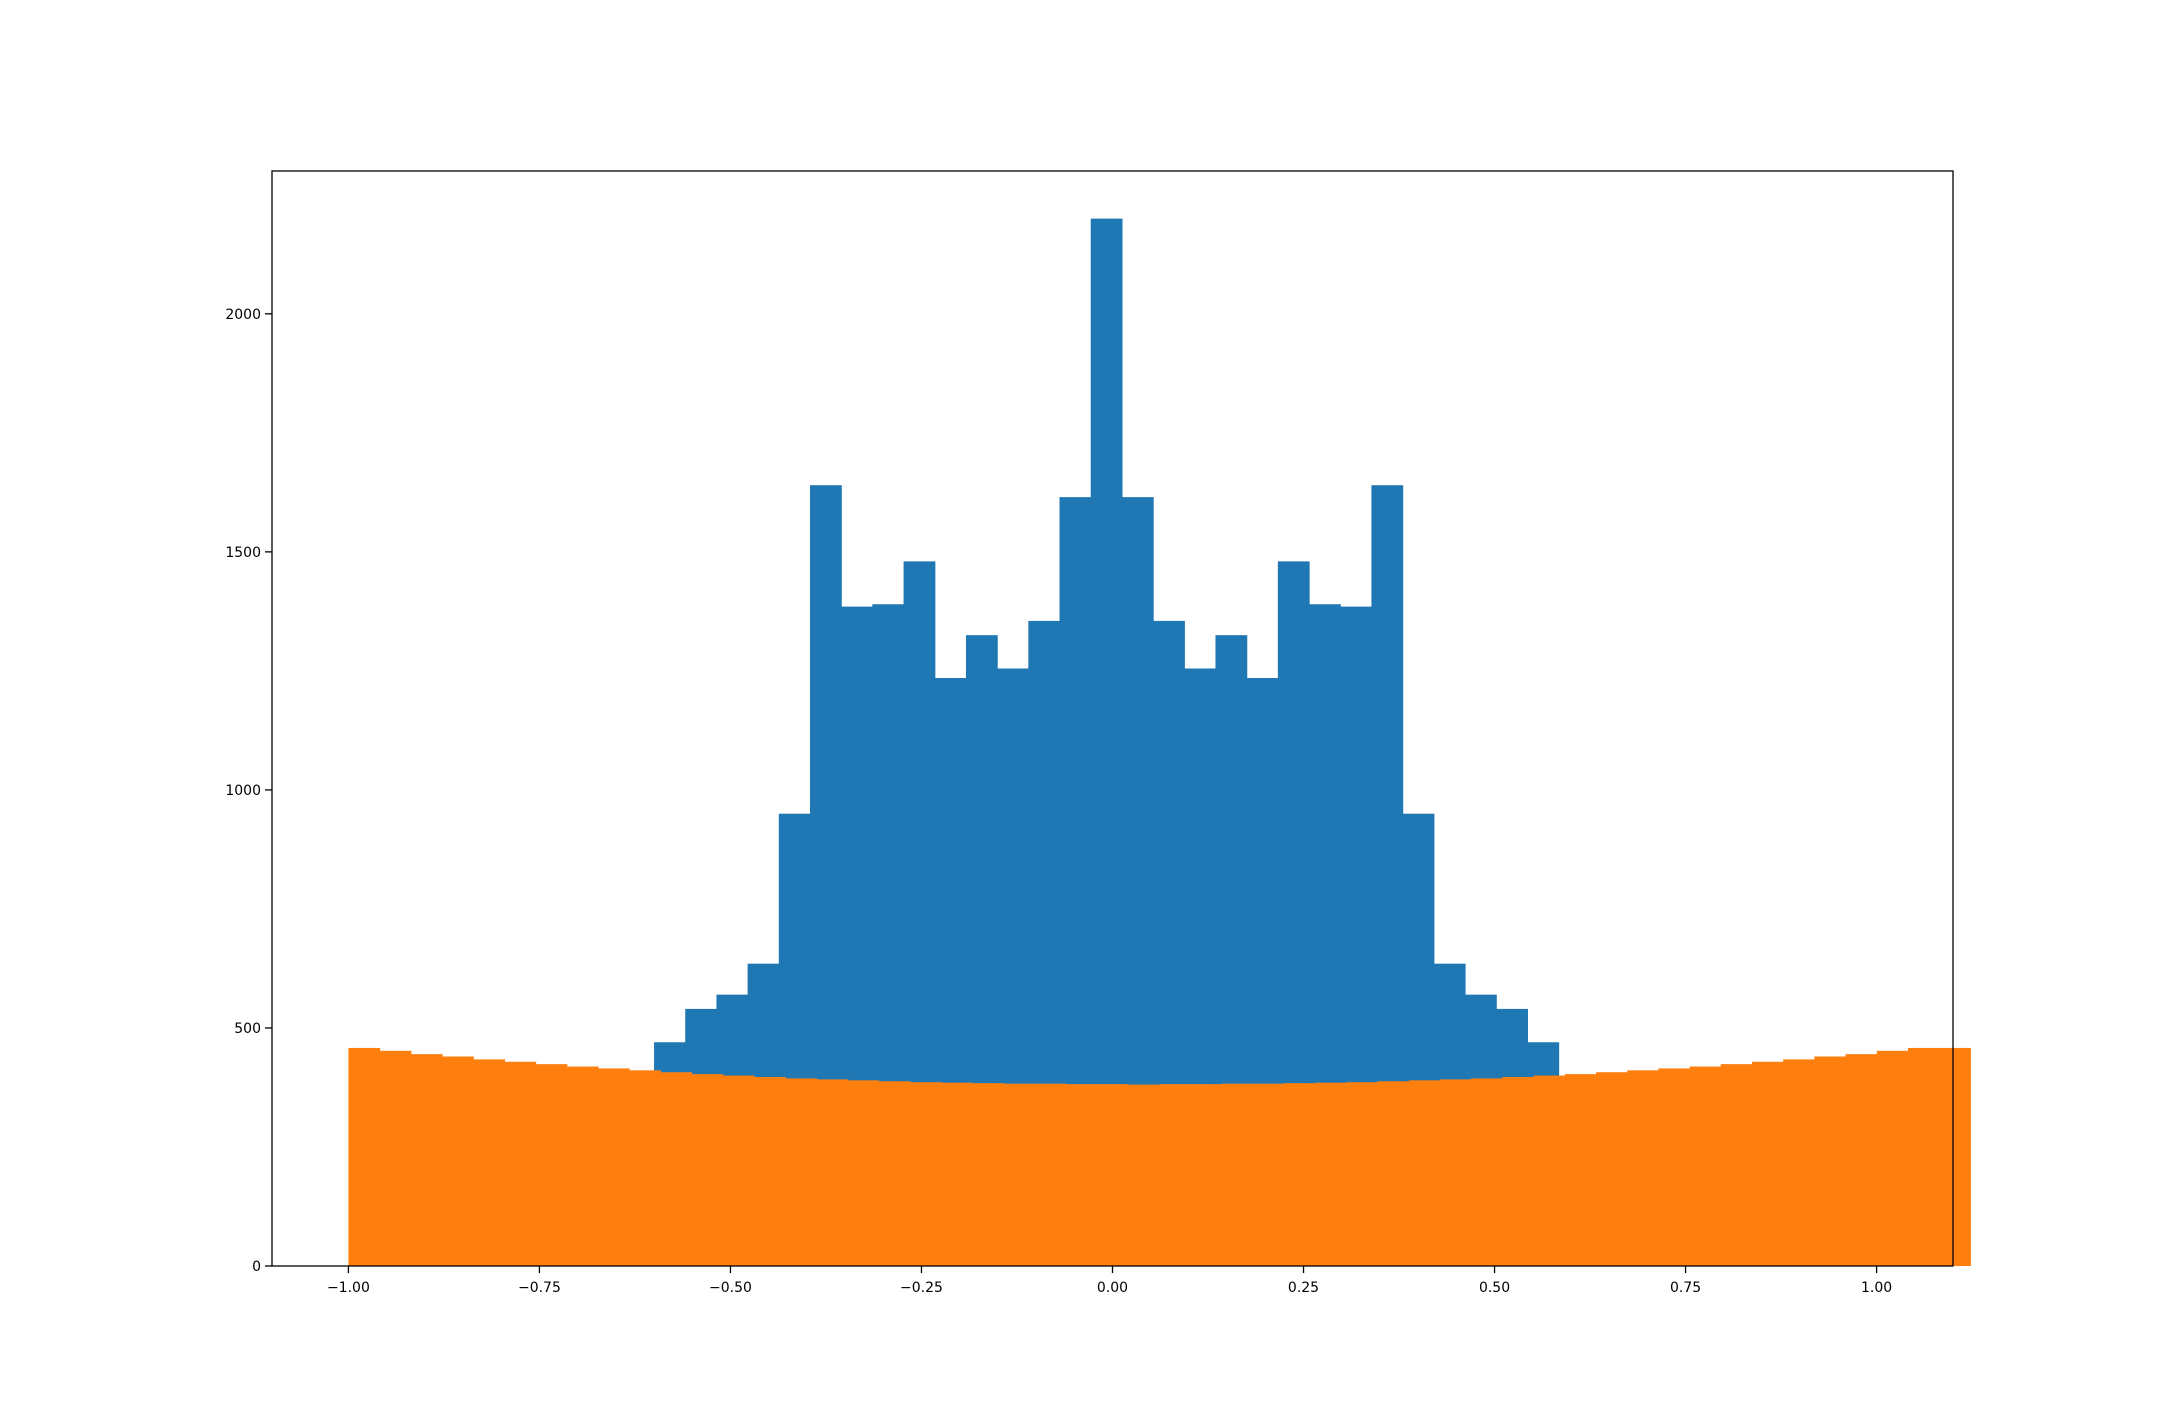 The height and width of the screenshot is (1414, 2157). I want to click on y-tick-label: 1000, so click(243, 791).